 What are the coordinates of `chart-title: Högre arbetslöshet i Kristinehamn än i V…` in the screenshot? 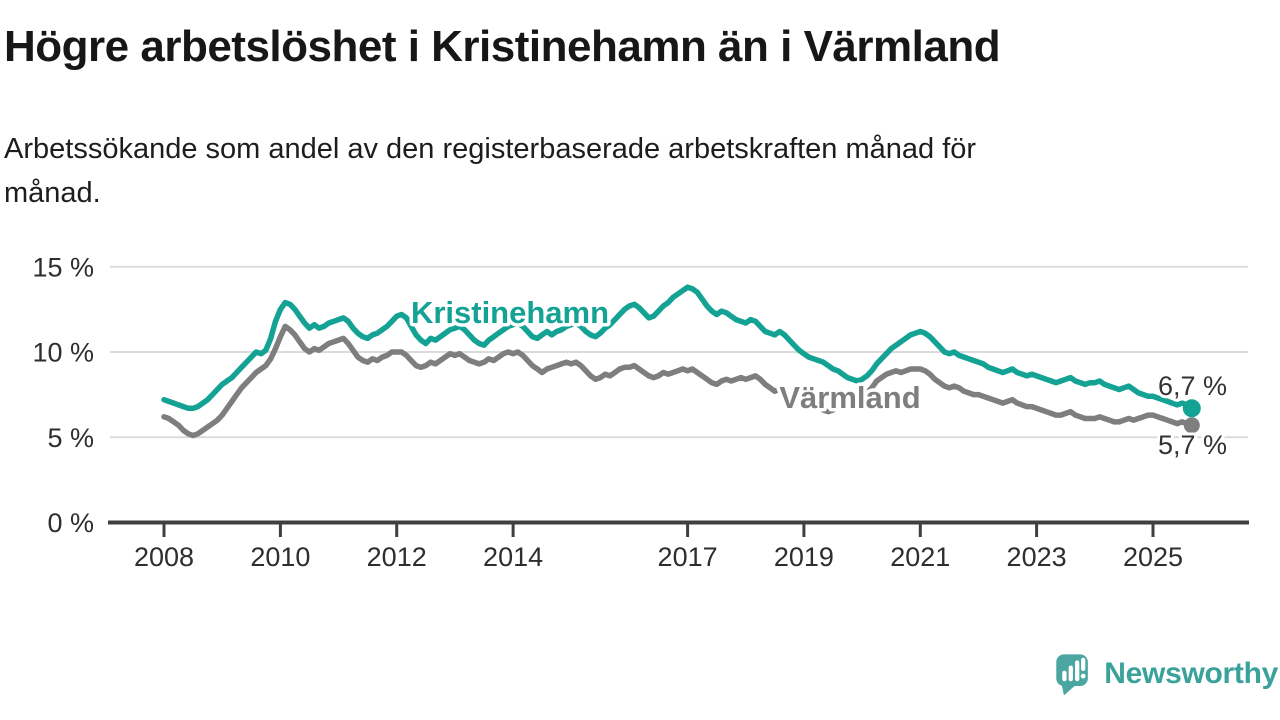 It's located at (502, 46).